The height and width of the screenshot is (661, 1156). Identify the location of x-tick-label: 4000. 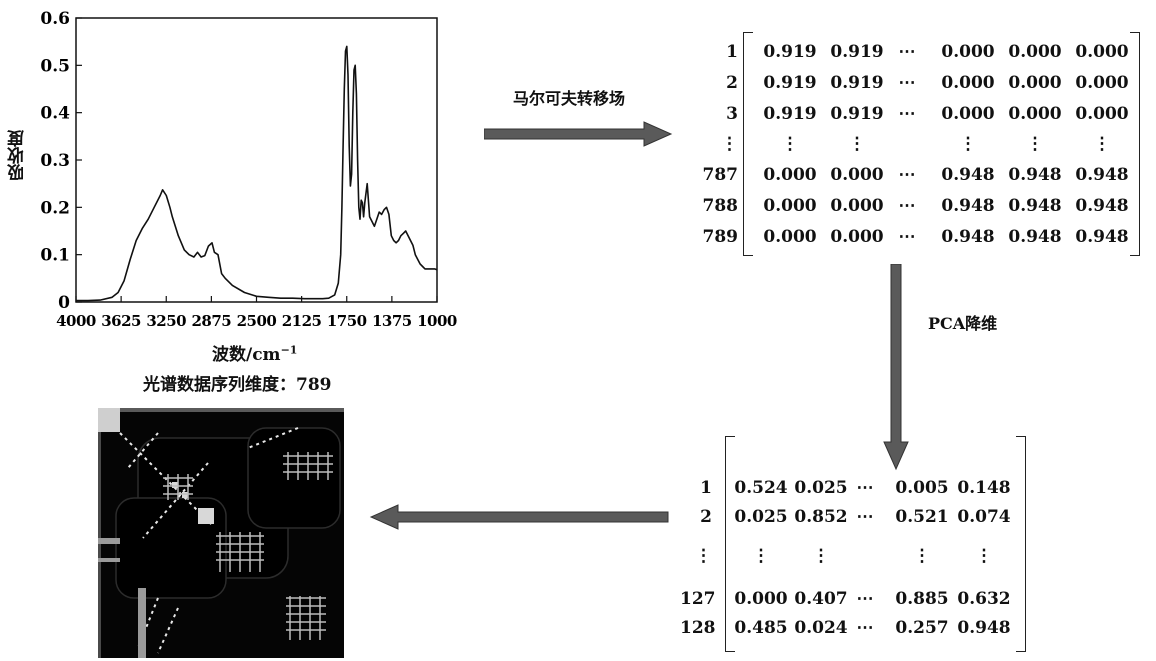
(76, 321).